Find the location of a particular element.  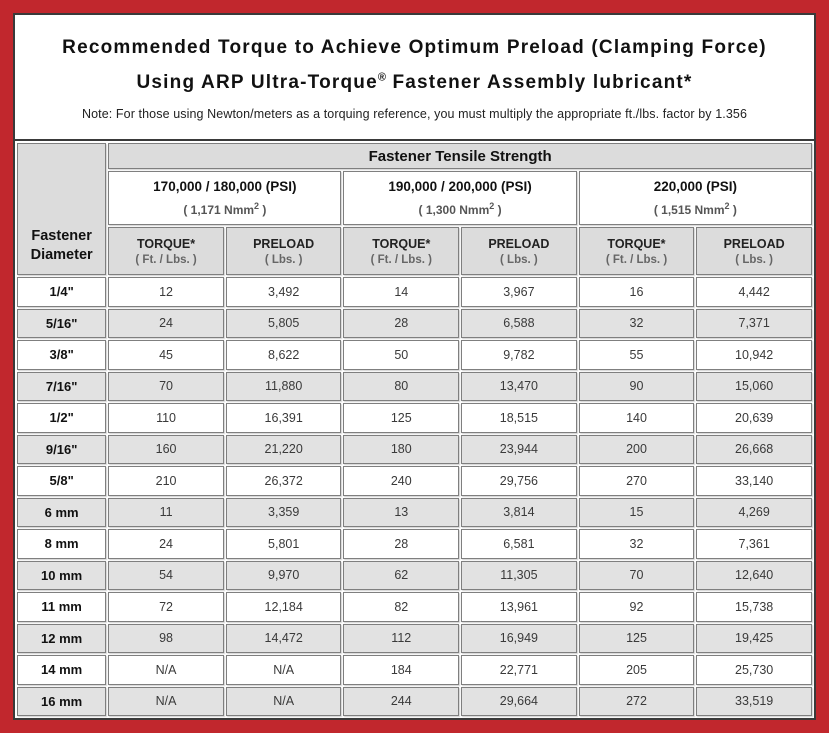

preload-value-cell: 13,470 is located at coordinates (519, 386).